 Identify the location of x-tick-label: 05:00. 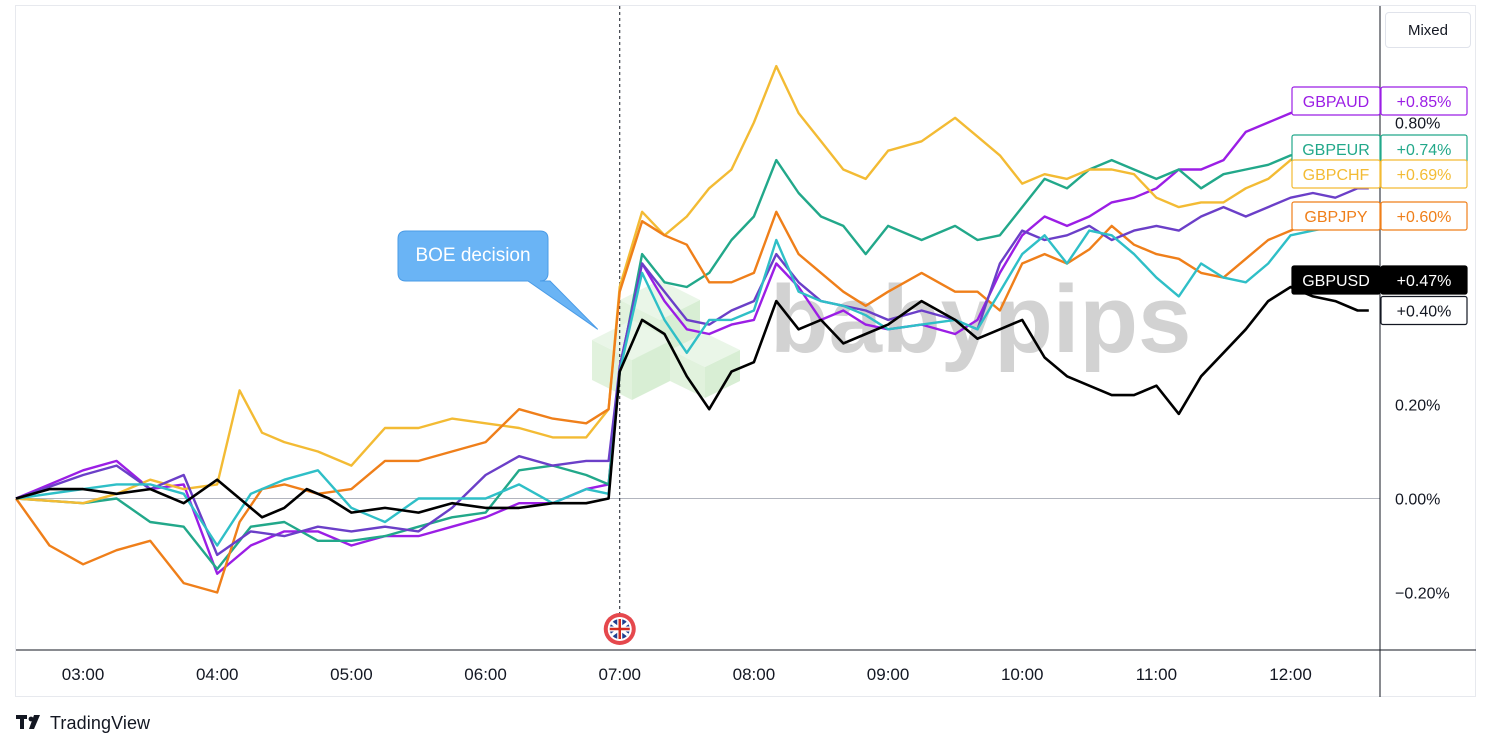
(351, 674).